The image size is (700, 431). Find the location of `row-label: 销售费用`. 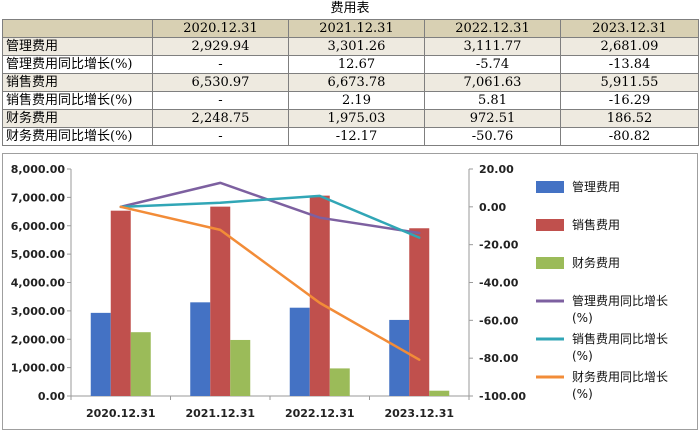

row-label: 销售费用 is located at coordinates (77, 82).